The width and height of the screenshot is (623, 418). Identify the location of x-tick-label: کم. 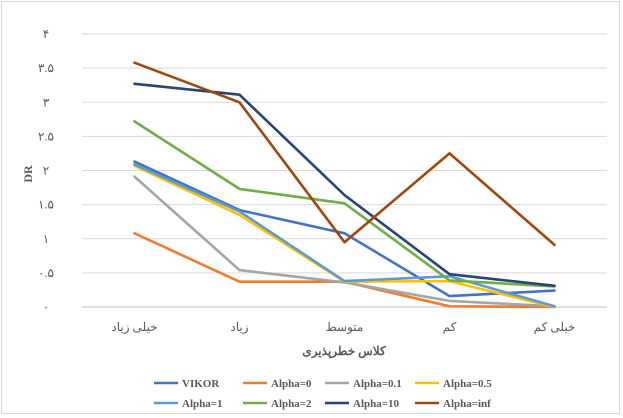
(450, 327).